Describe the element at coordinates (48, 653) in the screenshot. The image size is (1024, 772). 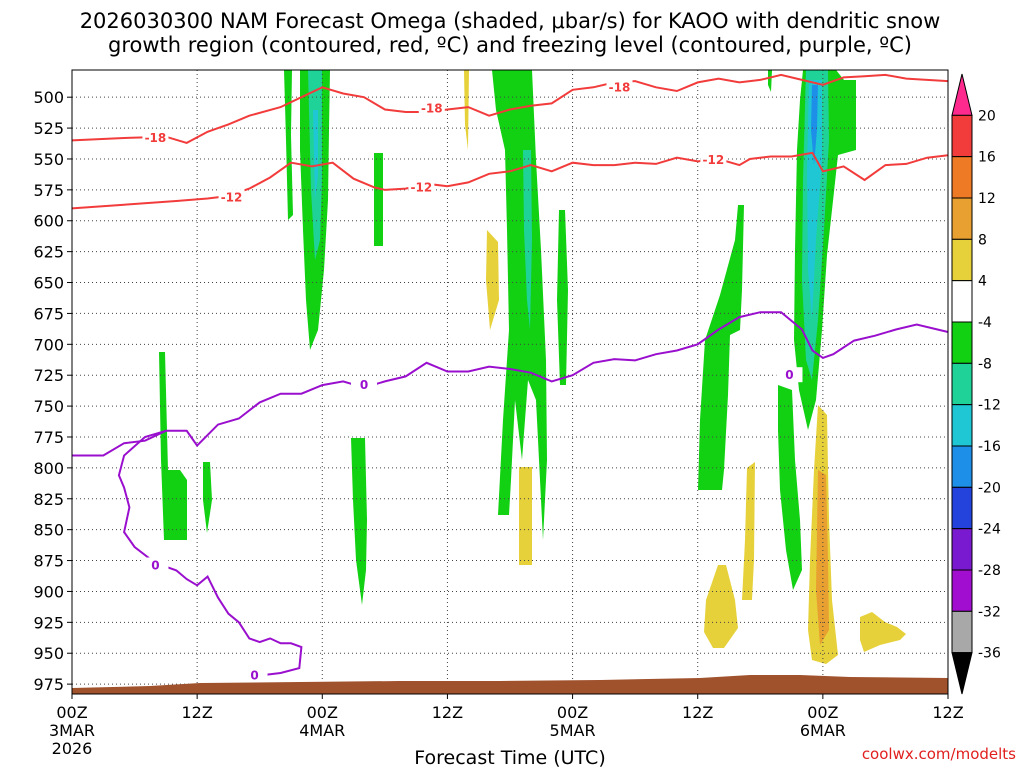
I see `y-tick-label: 950` at that location.